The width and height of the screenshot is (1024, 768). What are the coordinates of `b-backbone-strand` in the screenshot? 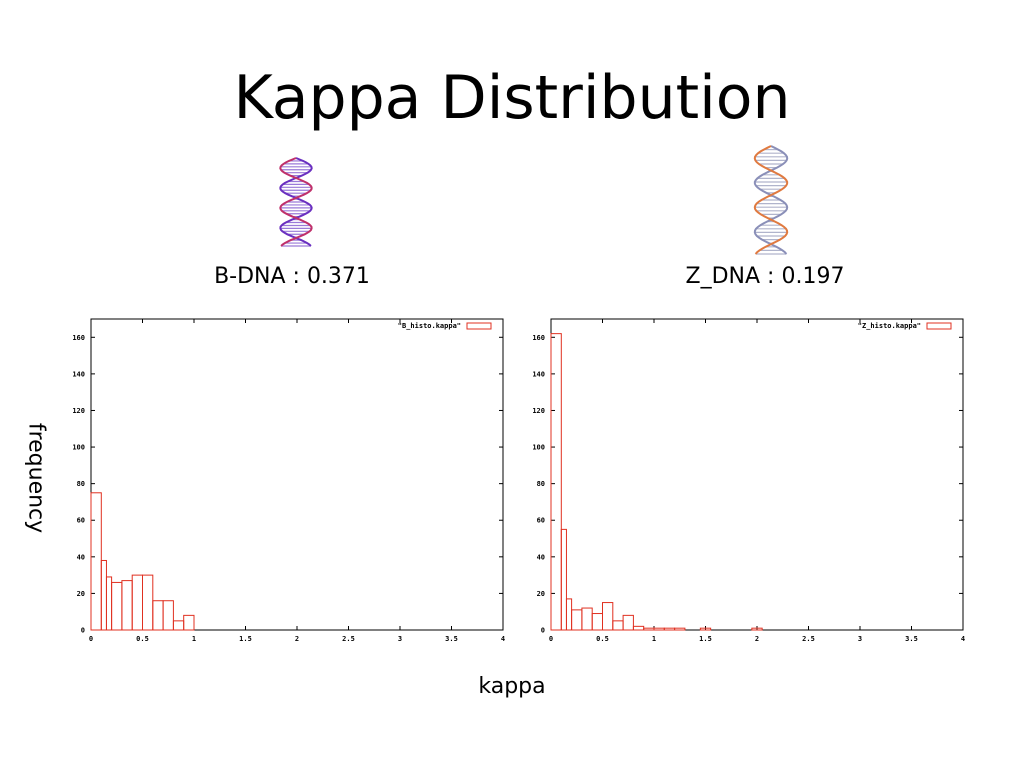 It's located at (296, 202).